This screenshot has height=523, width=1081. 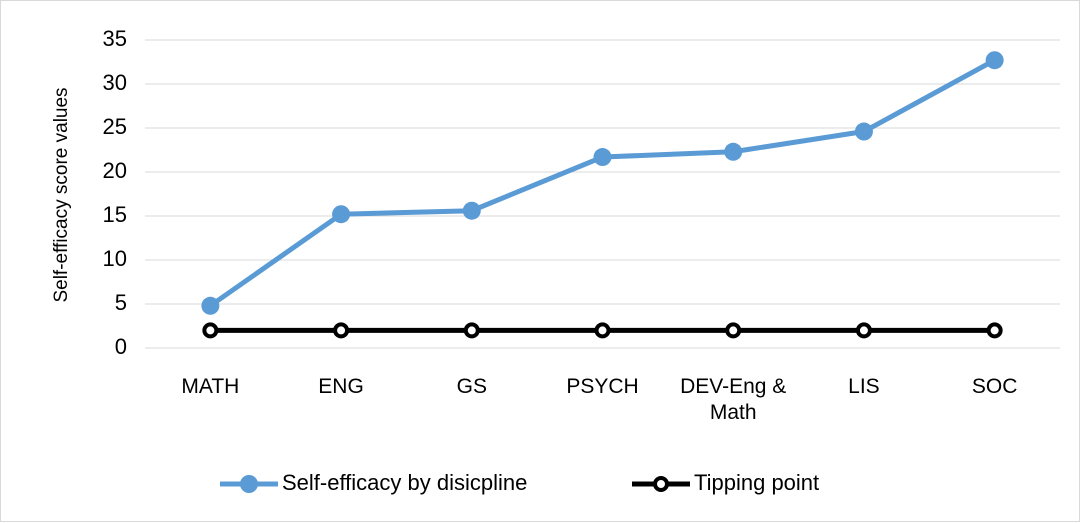 I want to click on x-tick-label: ENG, so click(x=341, y=386).